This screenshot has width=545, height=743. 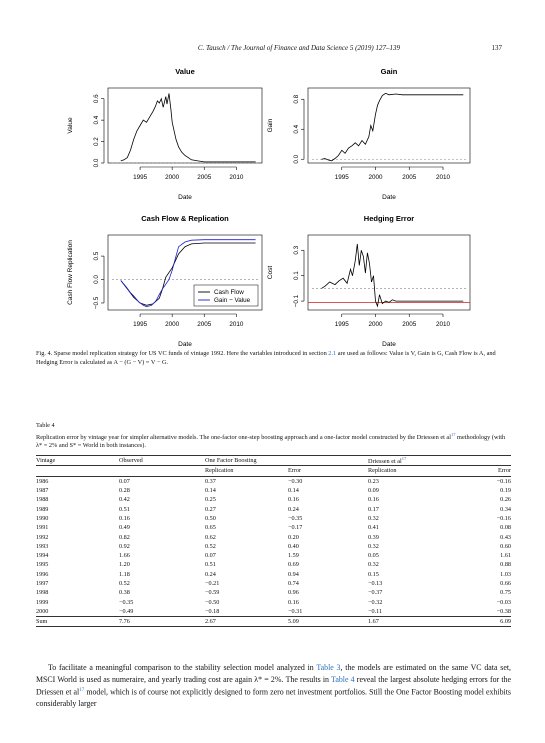 What do you see at coordinates (232, 300) in the screenshot?
I see `legend-label: Gain − Value` at bounding box center [232, 300].